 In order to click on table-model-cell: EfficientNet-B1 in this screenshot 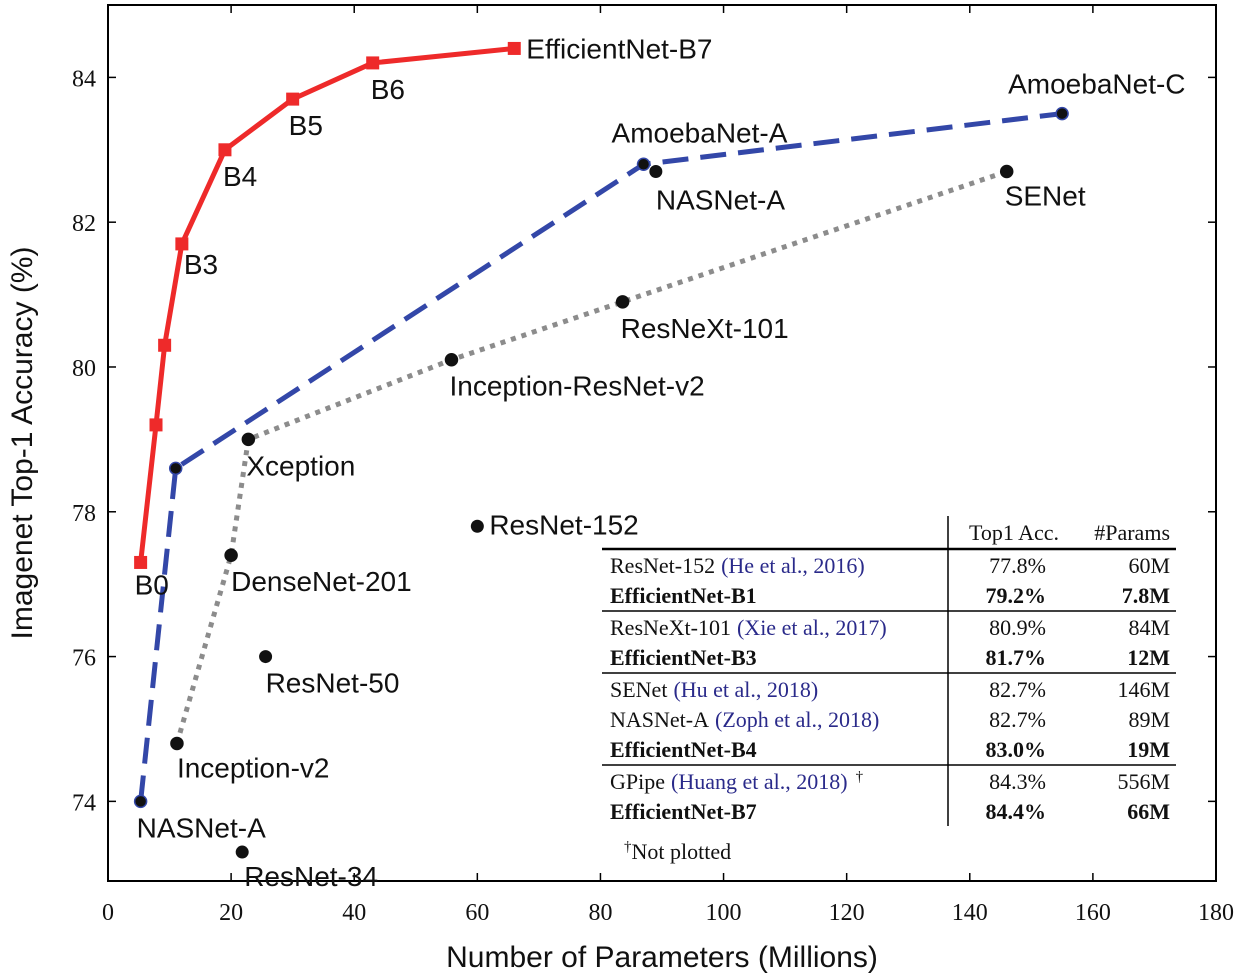, I will do `click(683, 595)`.